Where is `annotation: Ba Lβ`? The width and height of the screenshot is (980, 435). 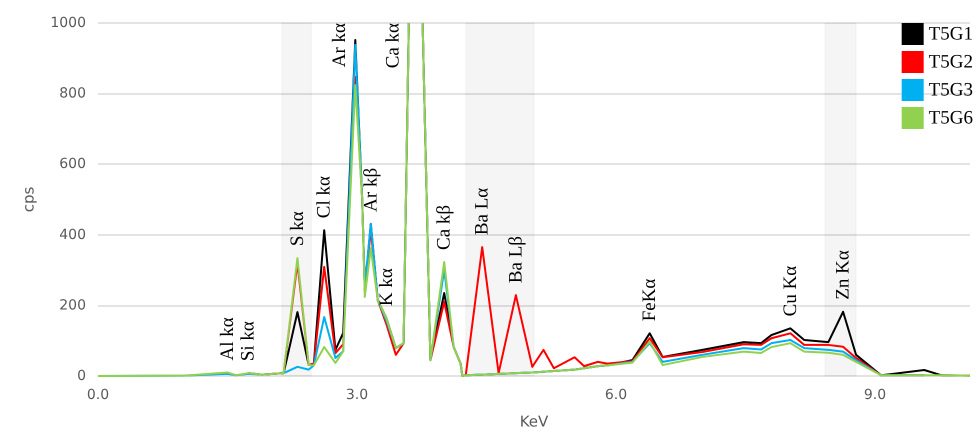 annotation: Ba Lβ is located at coordinates (515, 260).